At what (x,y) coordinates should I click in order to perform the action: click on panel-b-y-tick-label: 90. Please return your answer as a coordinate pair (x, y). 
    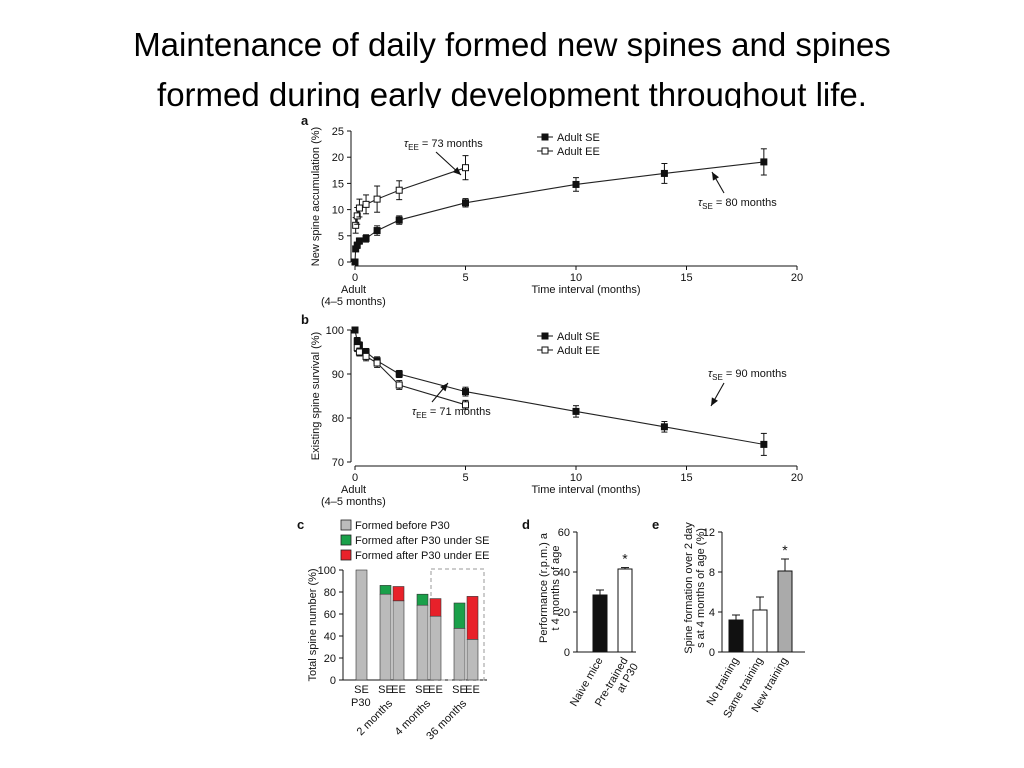
    Looking at the image, I should click on (338, 375).